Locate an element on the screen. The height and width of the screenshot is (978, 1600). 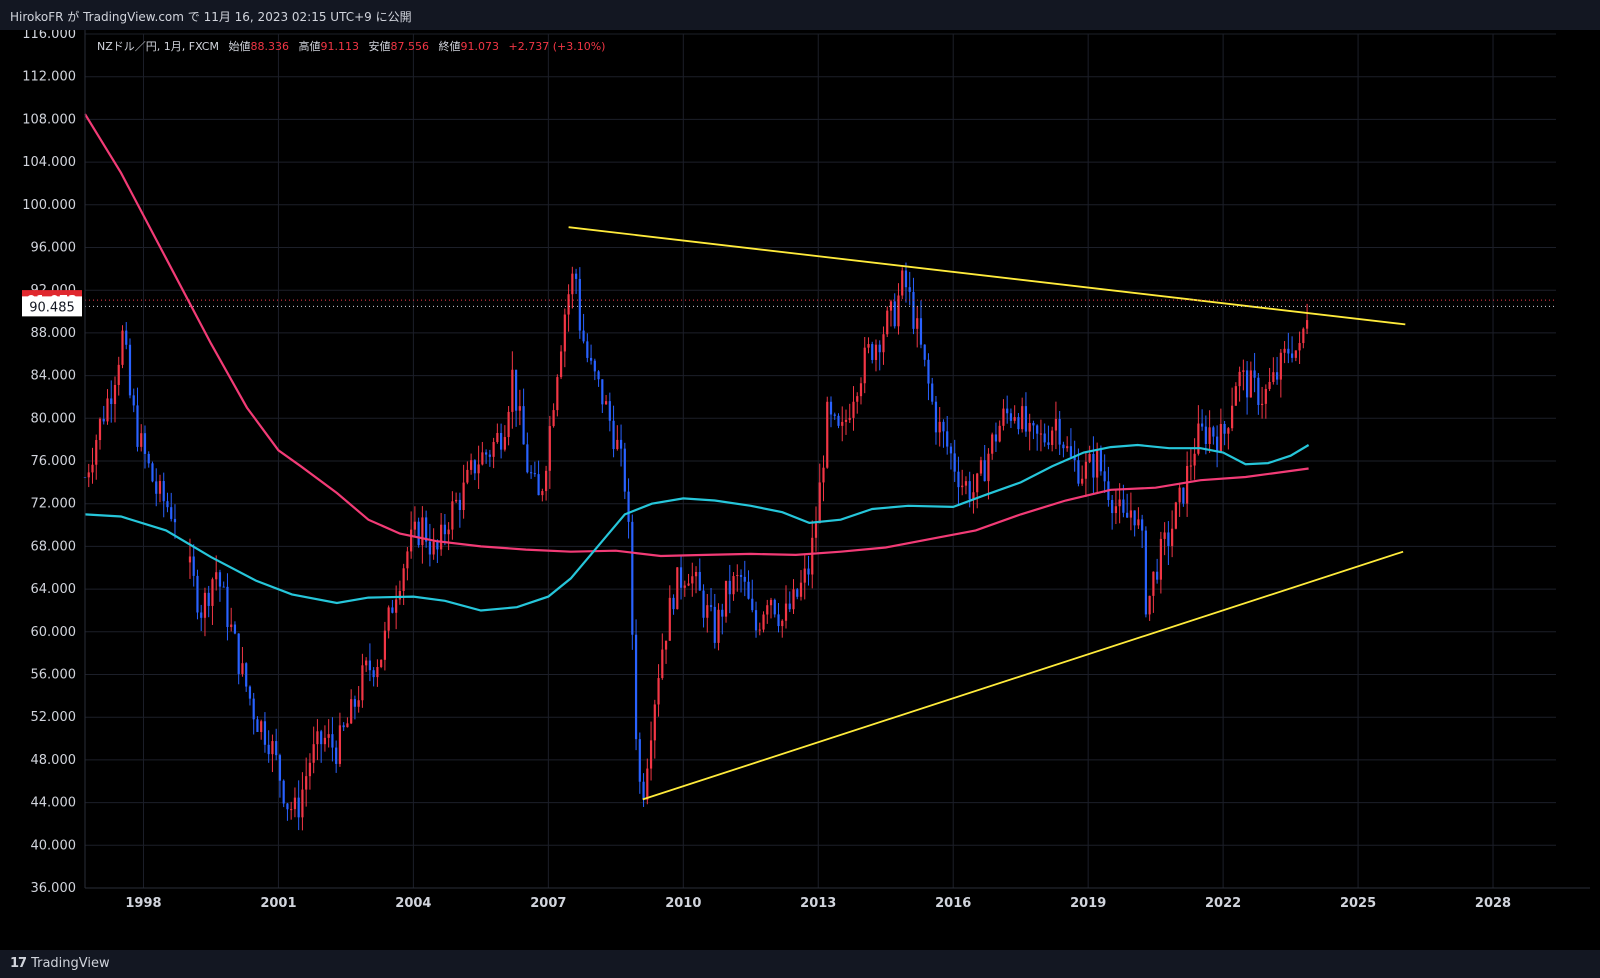
y-tick-label: 88.000 is located at coordinates (54, 333).